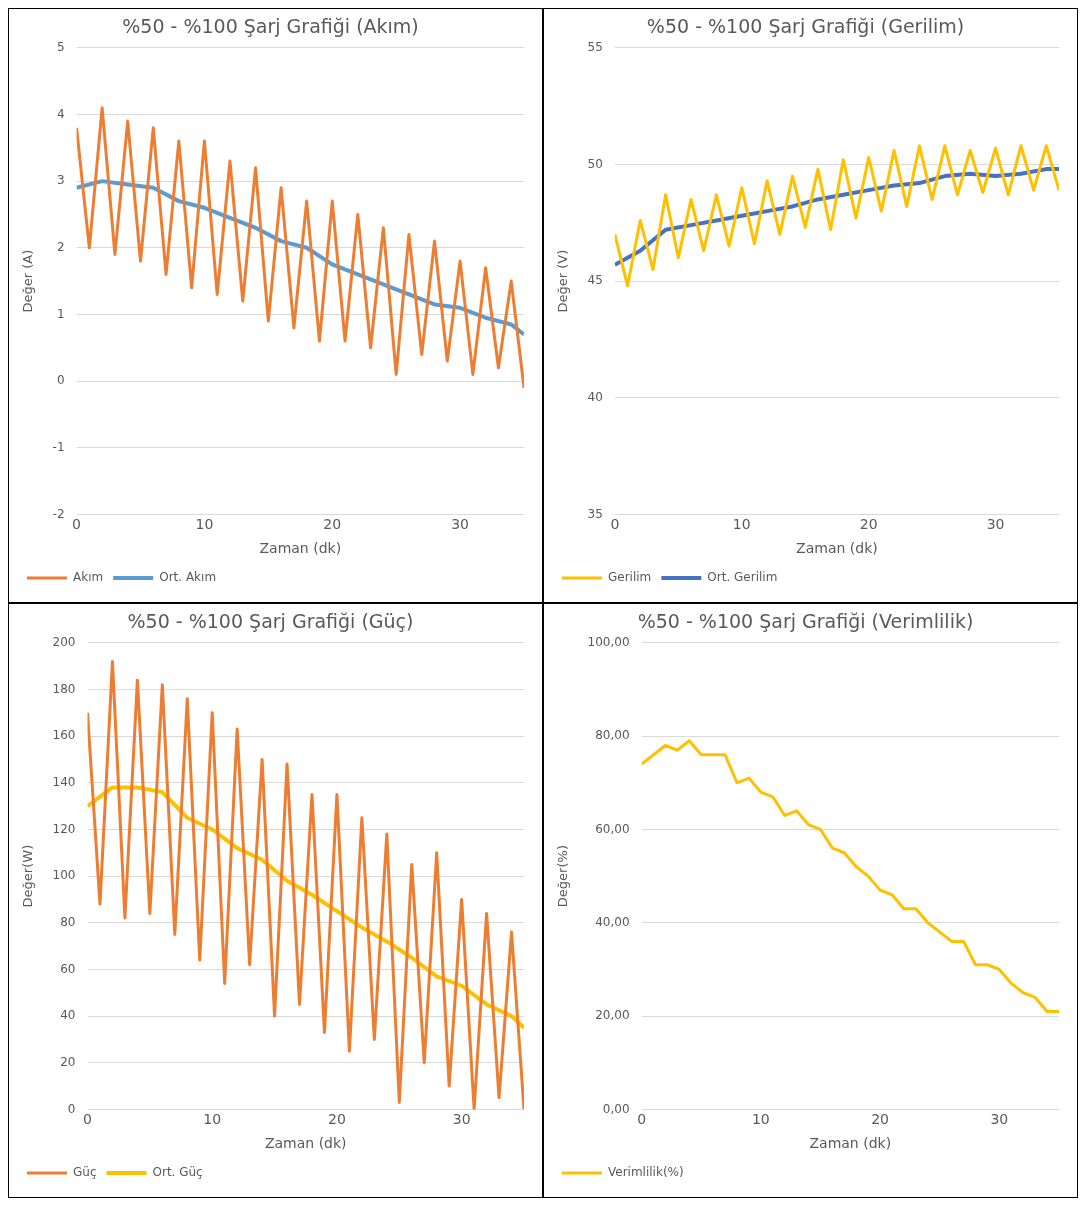  I want to click on y-tick-label: 45, so click(595, 280).